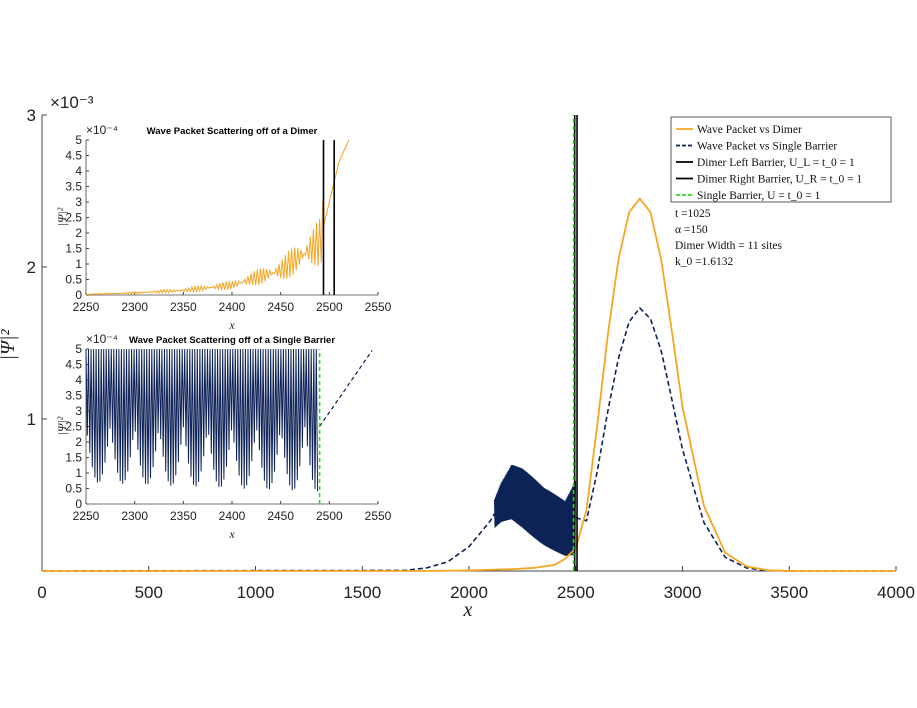 This screenshot has height=708, width=917. I want to click on annotation-dimer-width: Dimer Width = 11 sites, so click(728, 246).